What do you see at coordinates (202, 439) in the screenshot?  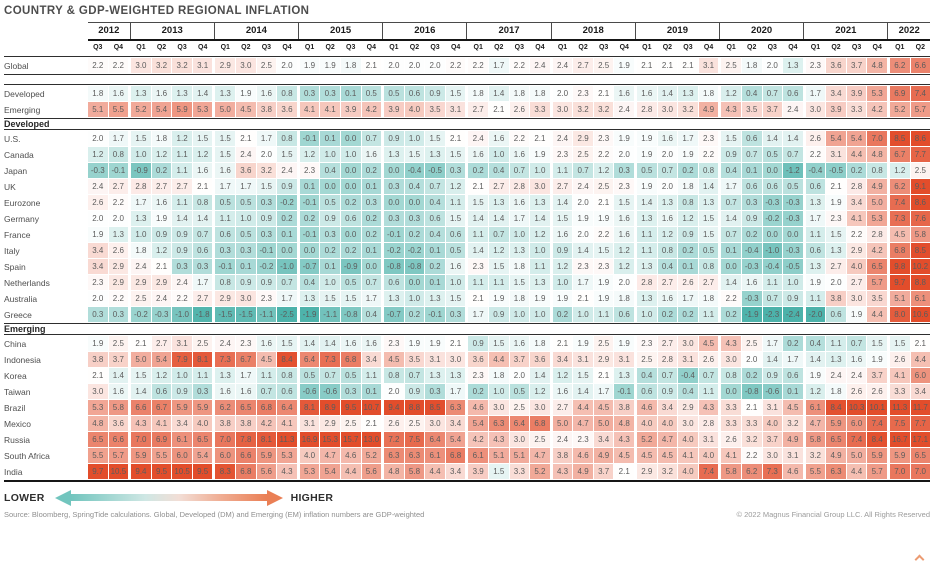 I see `heatmap-cell: 6.5` at bounding box center [202, 439].